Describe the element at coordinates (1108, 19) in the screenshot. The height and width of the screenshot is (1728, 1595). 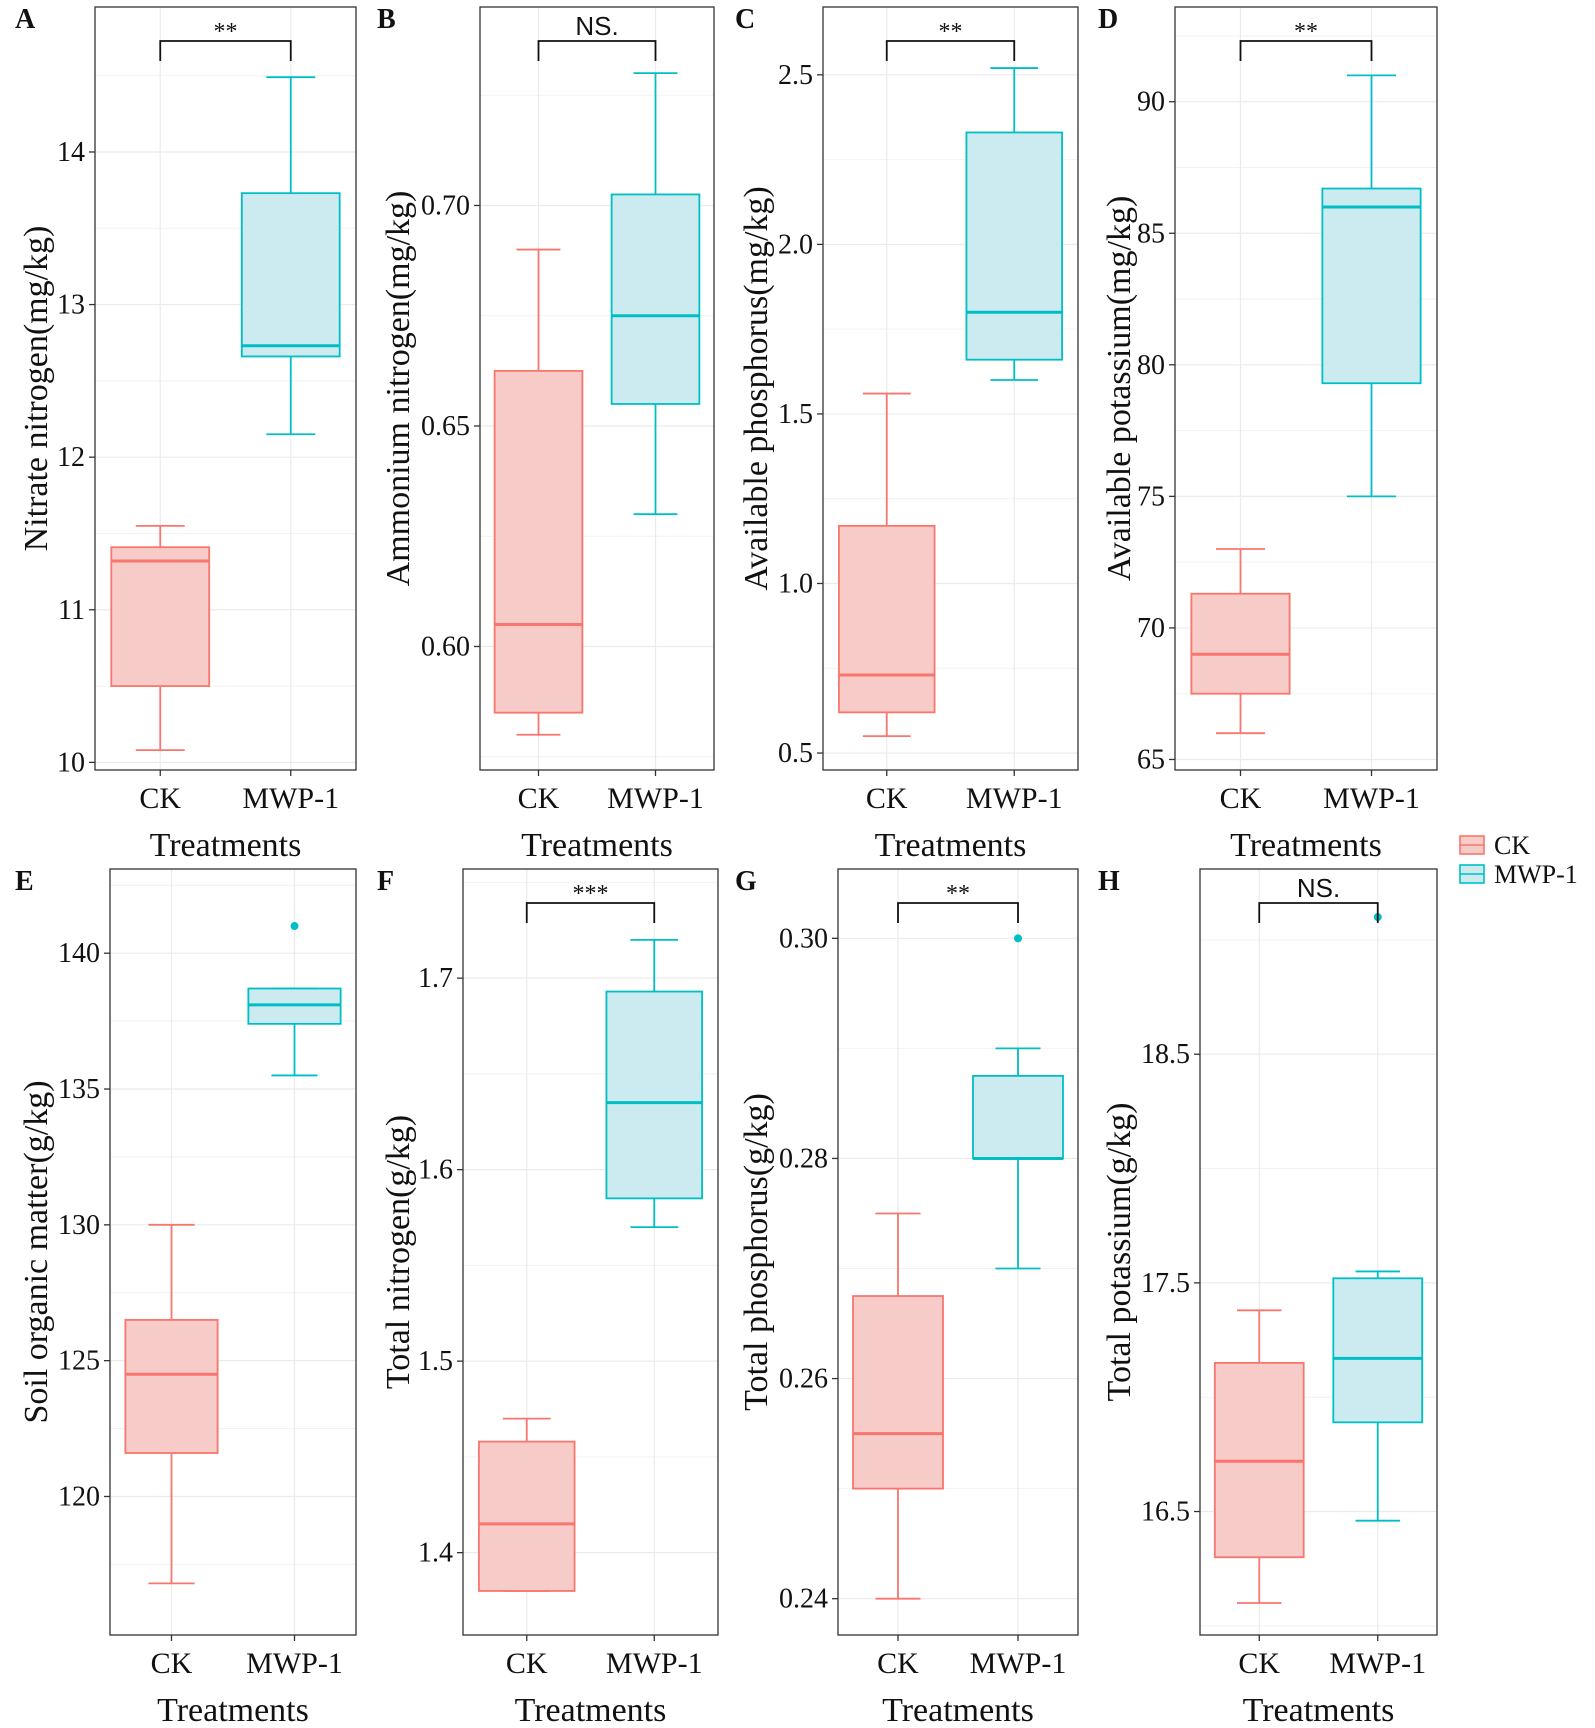
I see `panel-letter: D` at that location.